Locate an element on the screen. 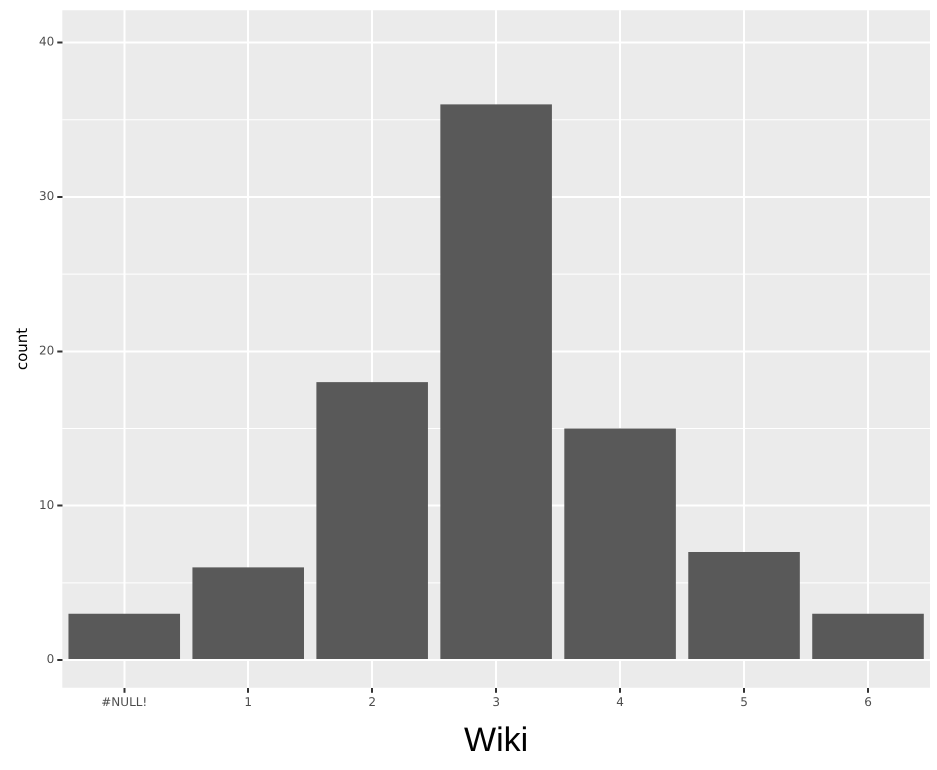 This screenshot has width=937, height=770. x-tick-label: 4 is located at coordinates (620, 702).